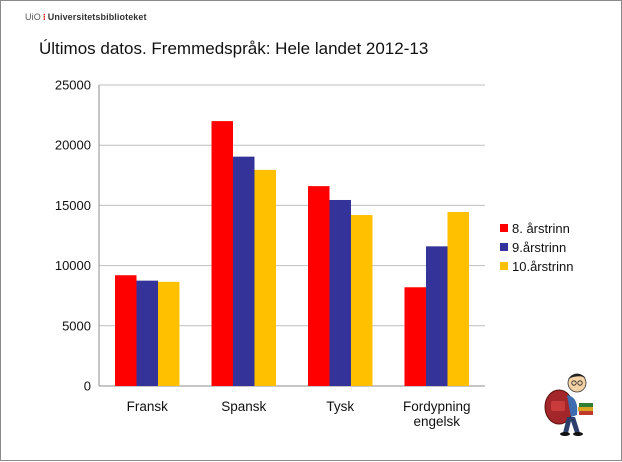 The height and width of the screenshot is (462, 622). Describe the element at coordinates (542, 266) in the screenshot. I see `legend-label: 10.årstrinn` at that location.